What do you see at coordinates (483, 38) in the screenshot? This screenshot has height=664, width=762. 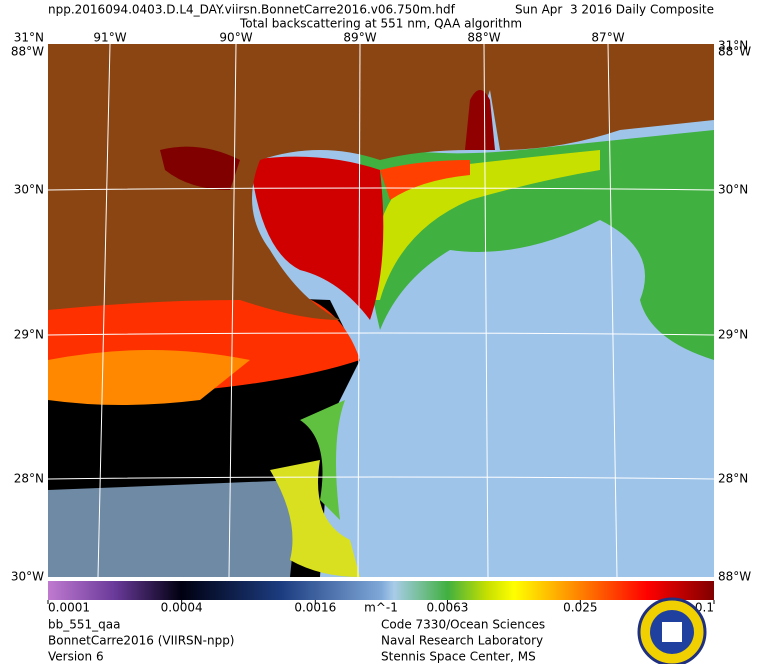 I see `lon-label: 88°W` at bounding box center [483, 38].